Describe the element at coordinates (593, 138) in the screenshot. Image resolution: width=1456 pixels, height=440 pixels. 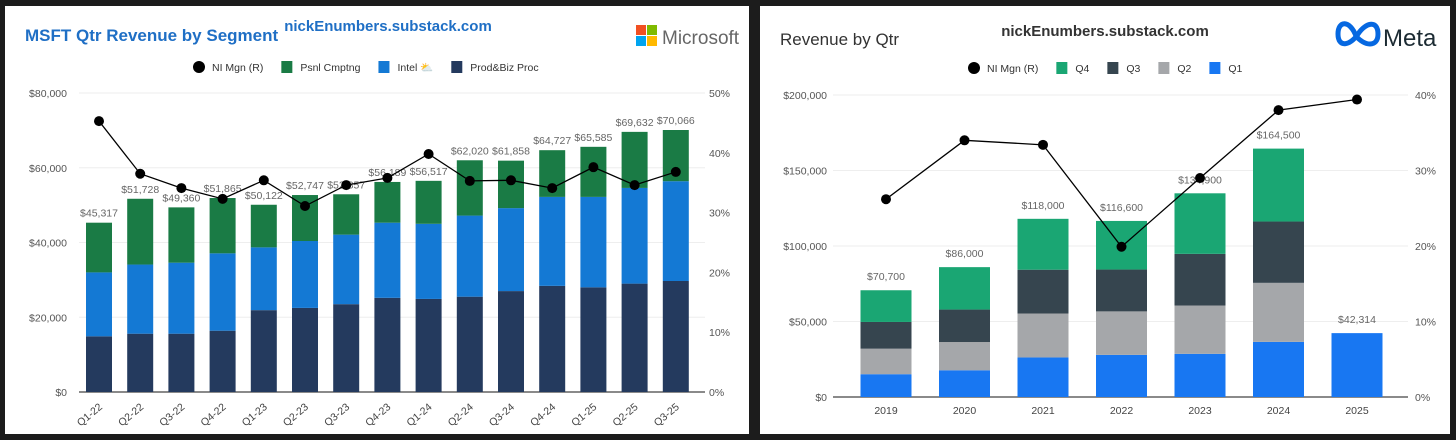
I see `total-label: $65,585` at that location.